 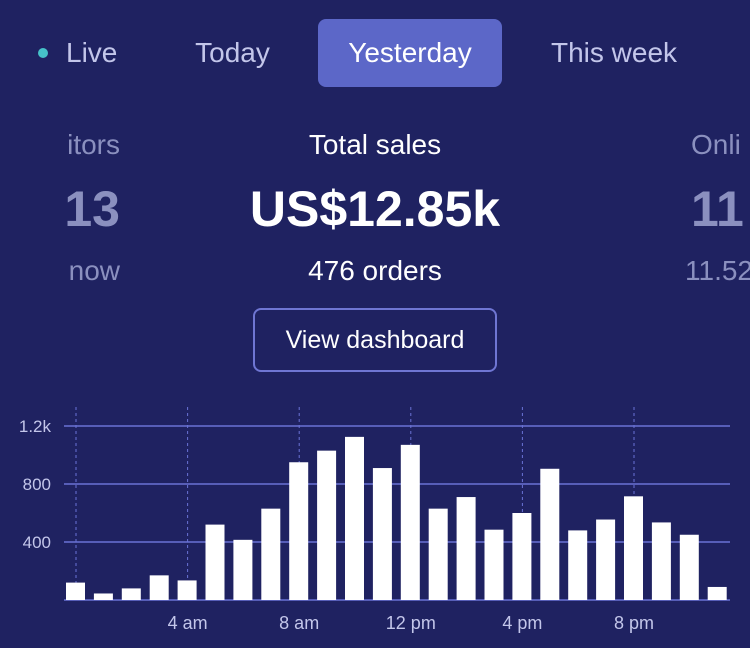 What do you see at coordinates (717, 270) in the screenshot?
I see `stat-sub: 11.52` at bounding box center [717, 270].